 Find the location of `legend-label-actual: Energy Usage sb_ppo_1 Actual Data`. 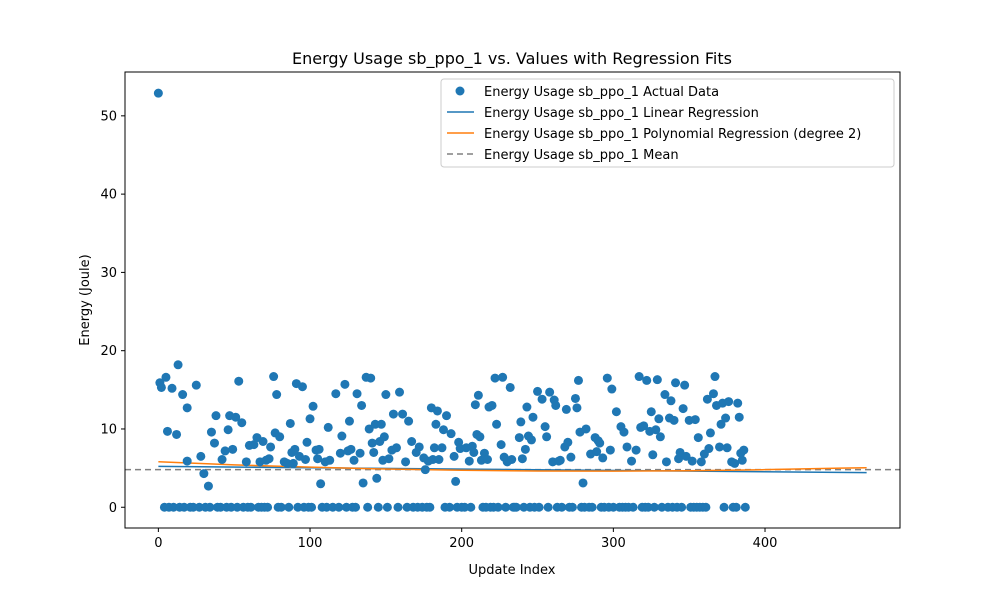

legend-label-actual: Energy Usage sb_ppo_1 Actual Data is located at coordinates (601, 92).